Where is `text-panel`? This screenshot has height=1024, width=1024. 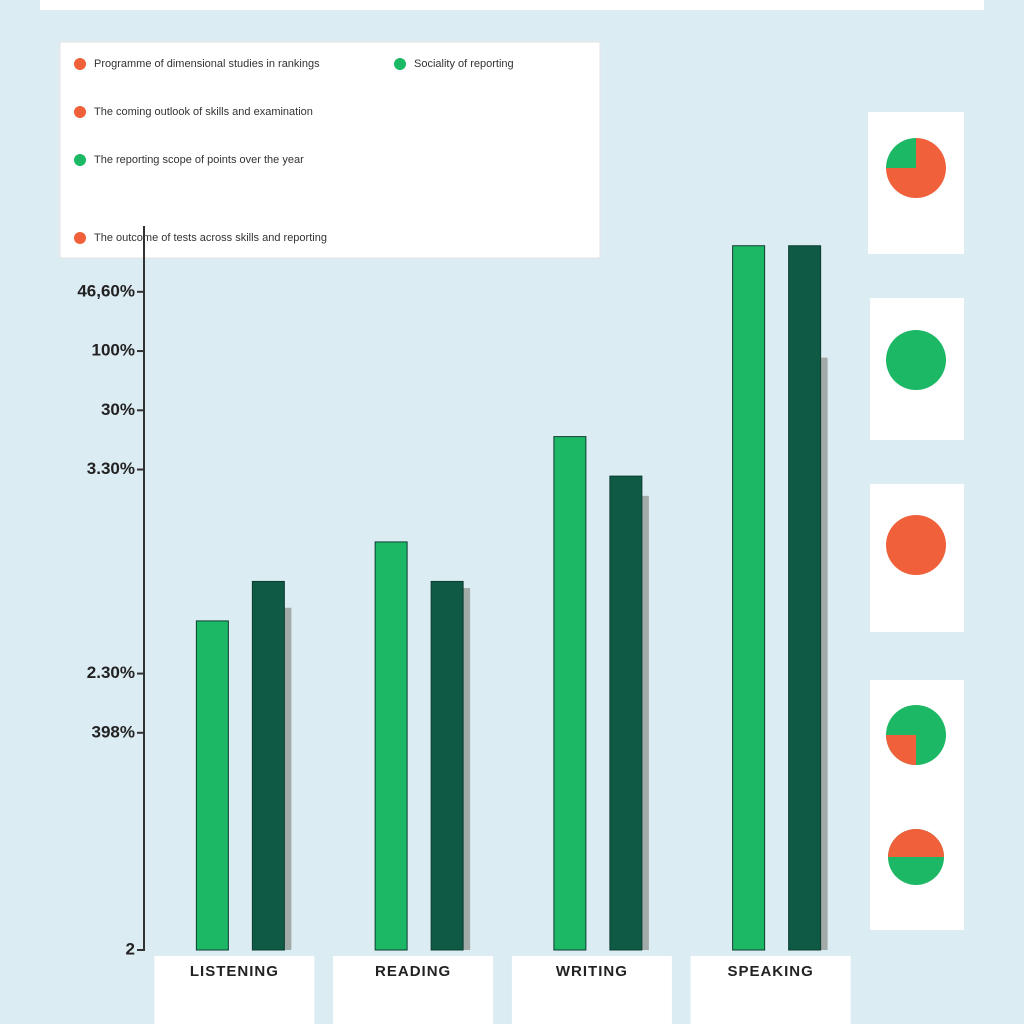 text-panel is located at coordinates (330, 150).